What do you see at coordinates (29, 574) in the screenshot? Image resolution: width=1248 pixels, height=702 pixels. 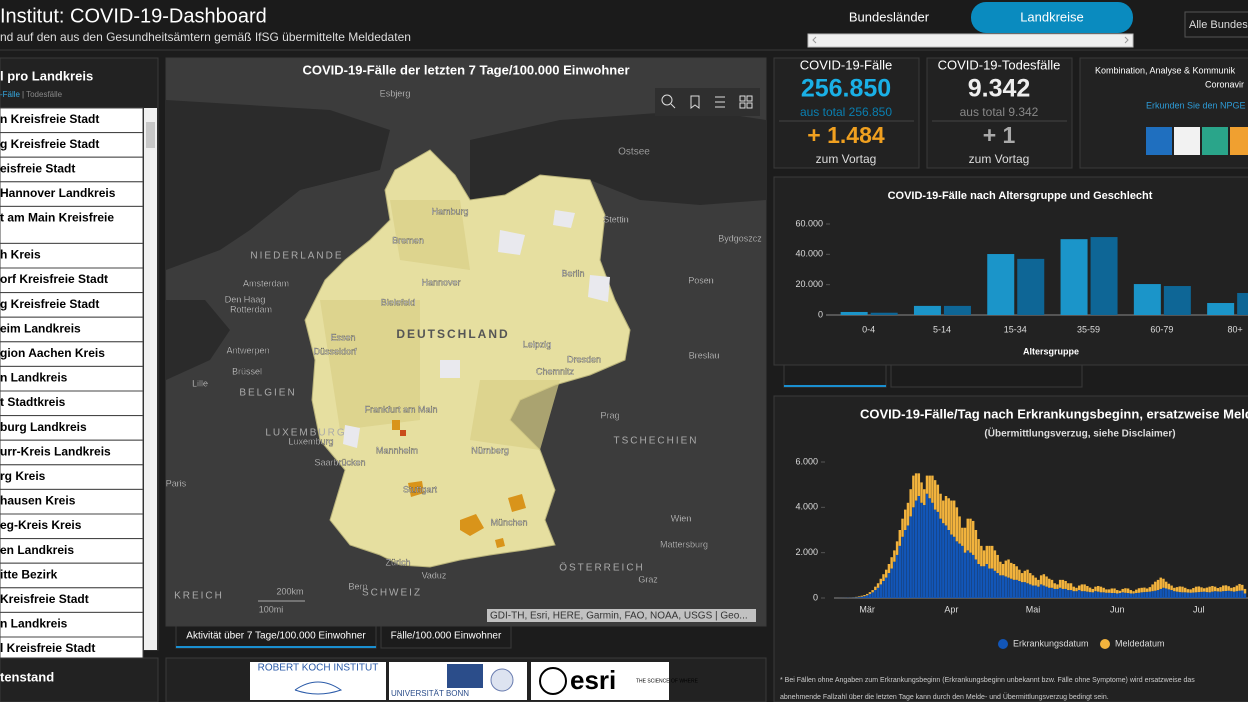 I see `list-item: itte Bezirk` at bounding box center [29, 574].